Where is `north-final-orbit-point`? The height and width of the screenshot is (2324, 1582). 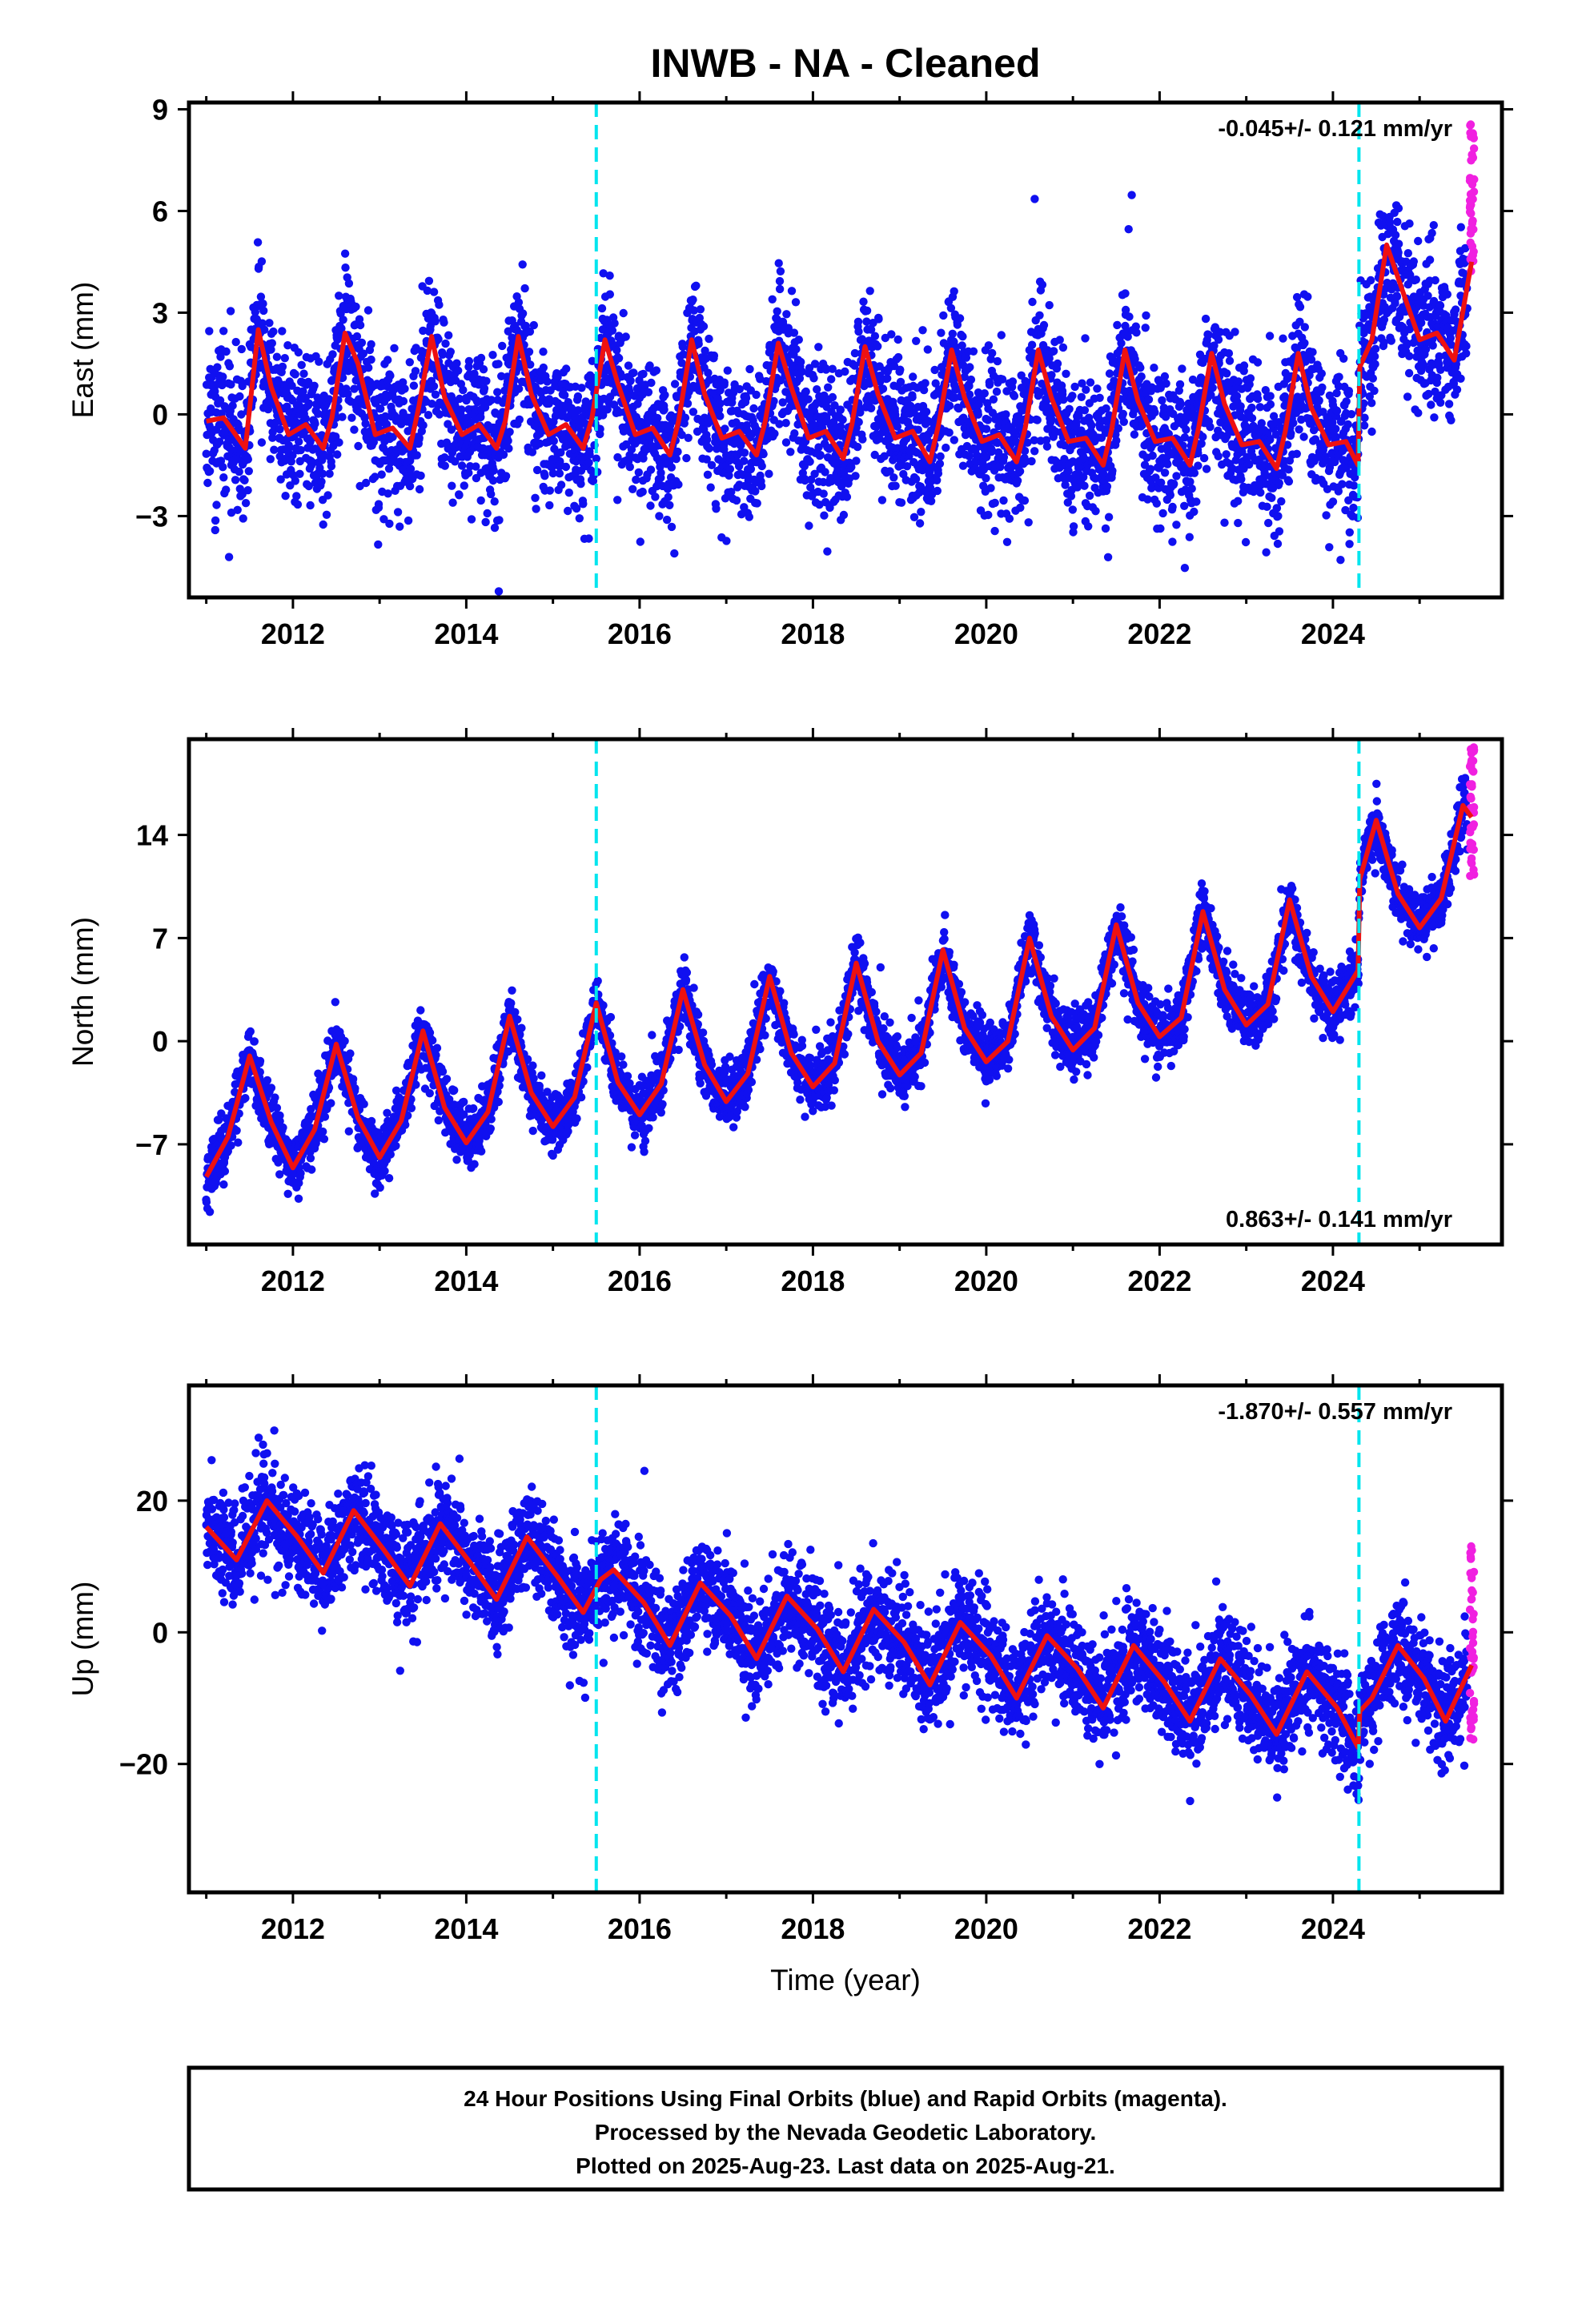
north-final-orbit-point is located at coordinates (238, 1142).